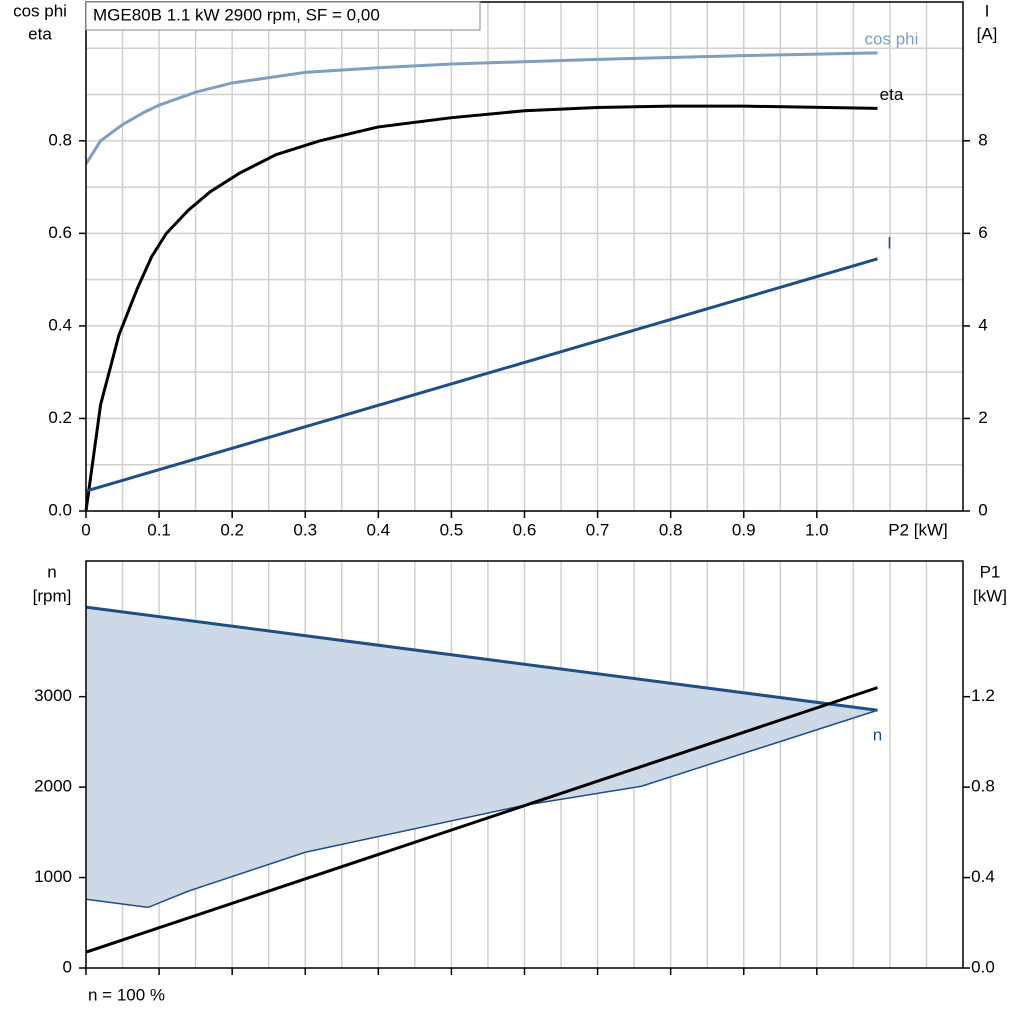 Image resolution: width=1024 pixels, height=1024 pixels. Describe the element at coordinates (126, 994) in the screenshot. I see `annotation: n = 100 %` at that location.